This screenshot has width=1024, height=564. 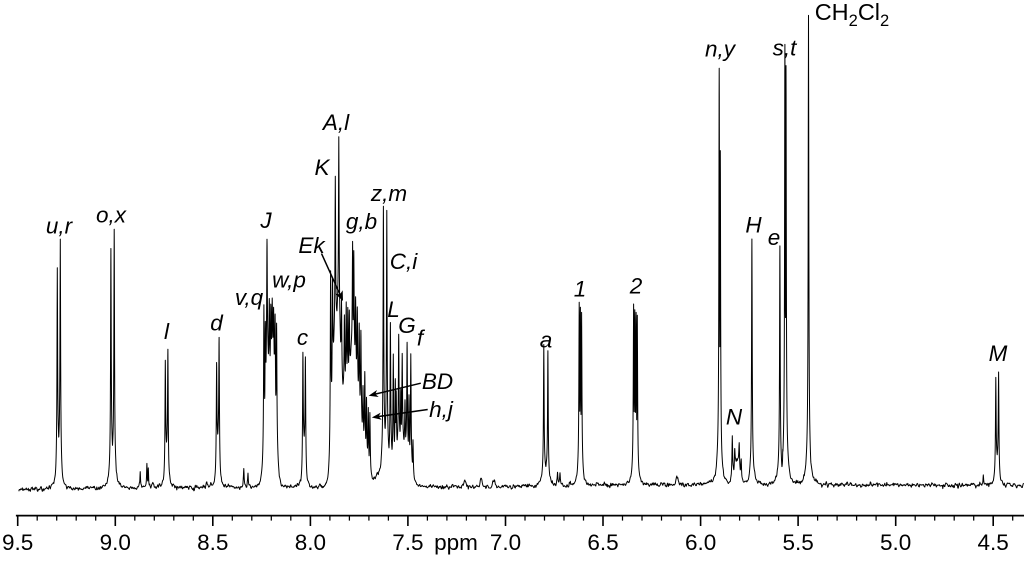 I want to click on svg-text: L, so click(x=393, y=309).